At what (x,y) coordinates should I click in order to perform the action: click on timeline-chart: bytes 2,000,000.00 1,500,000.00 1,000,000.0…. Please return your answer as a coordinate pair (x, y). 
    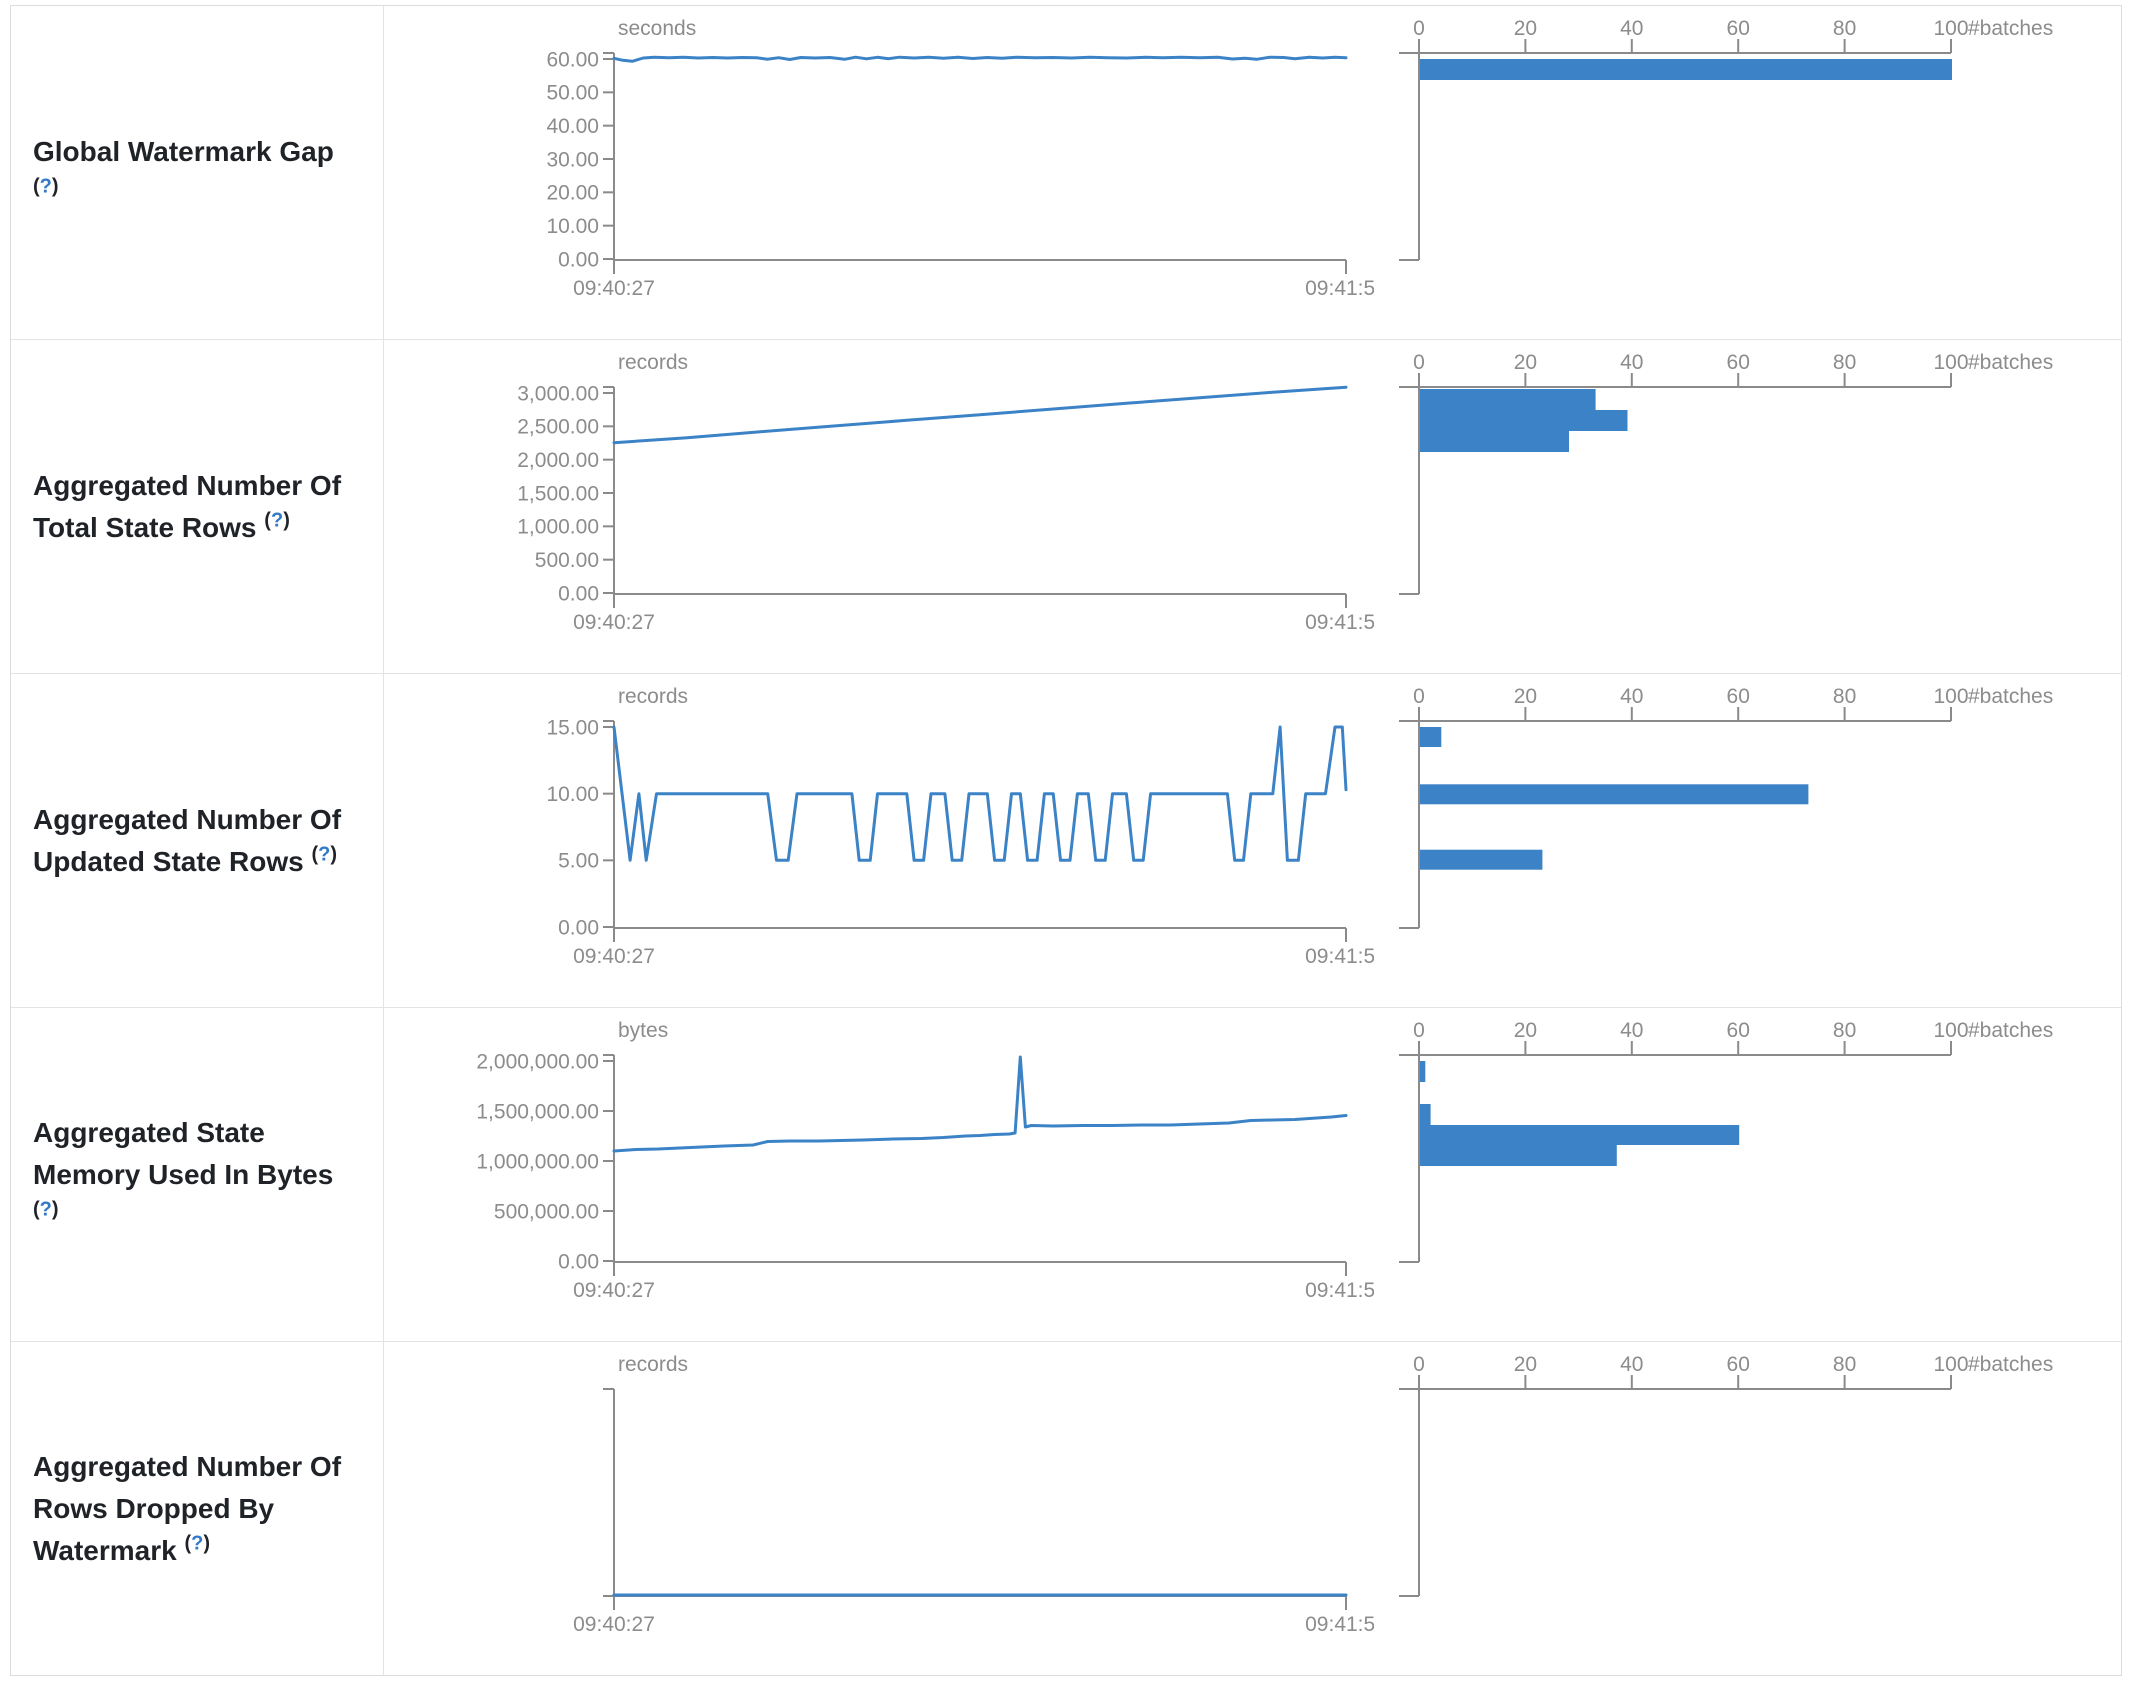
    Looking at the image, I should click on (925, 1160).